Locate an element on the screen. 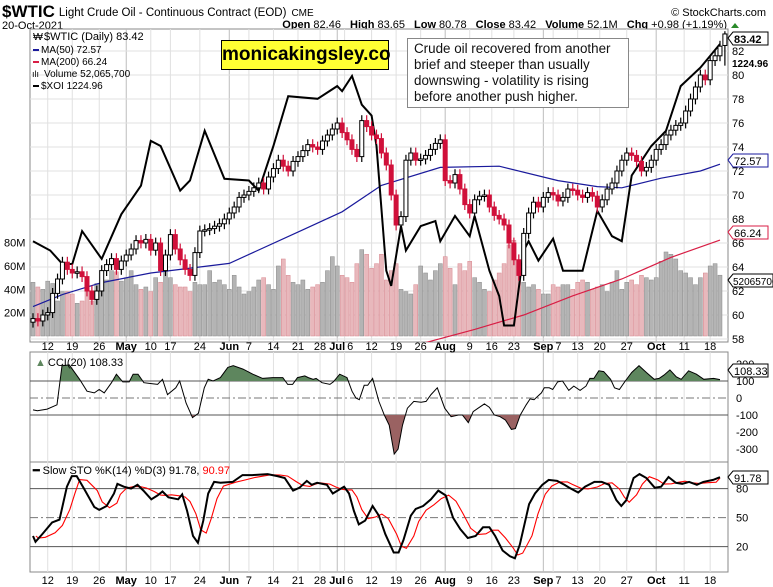 This screenshot has width=773, height=587. sto-legend: ━ Slow STO %K(14) %D(3) 91.78, 90.97 is located at coordinates (131, 471).